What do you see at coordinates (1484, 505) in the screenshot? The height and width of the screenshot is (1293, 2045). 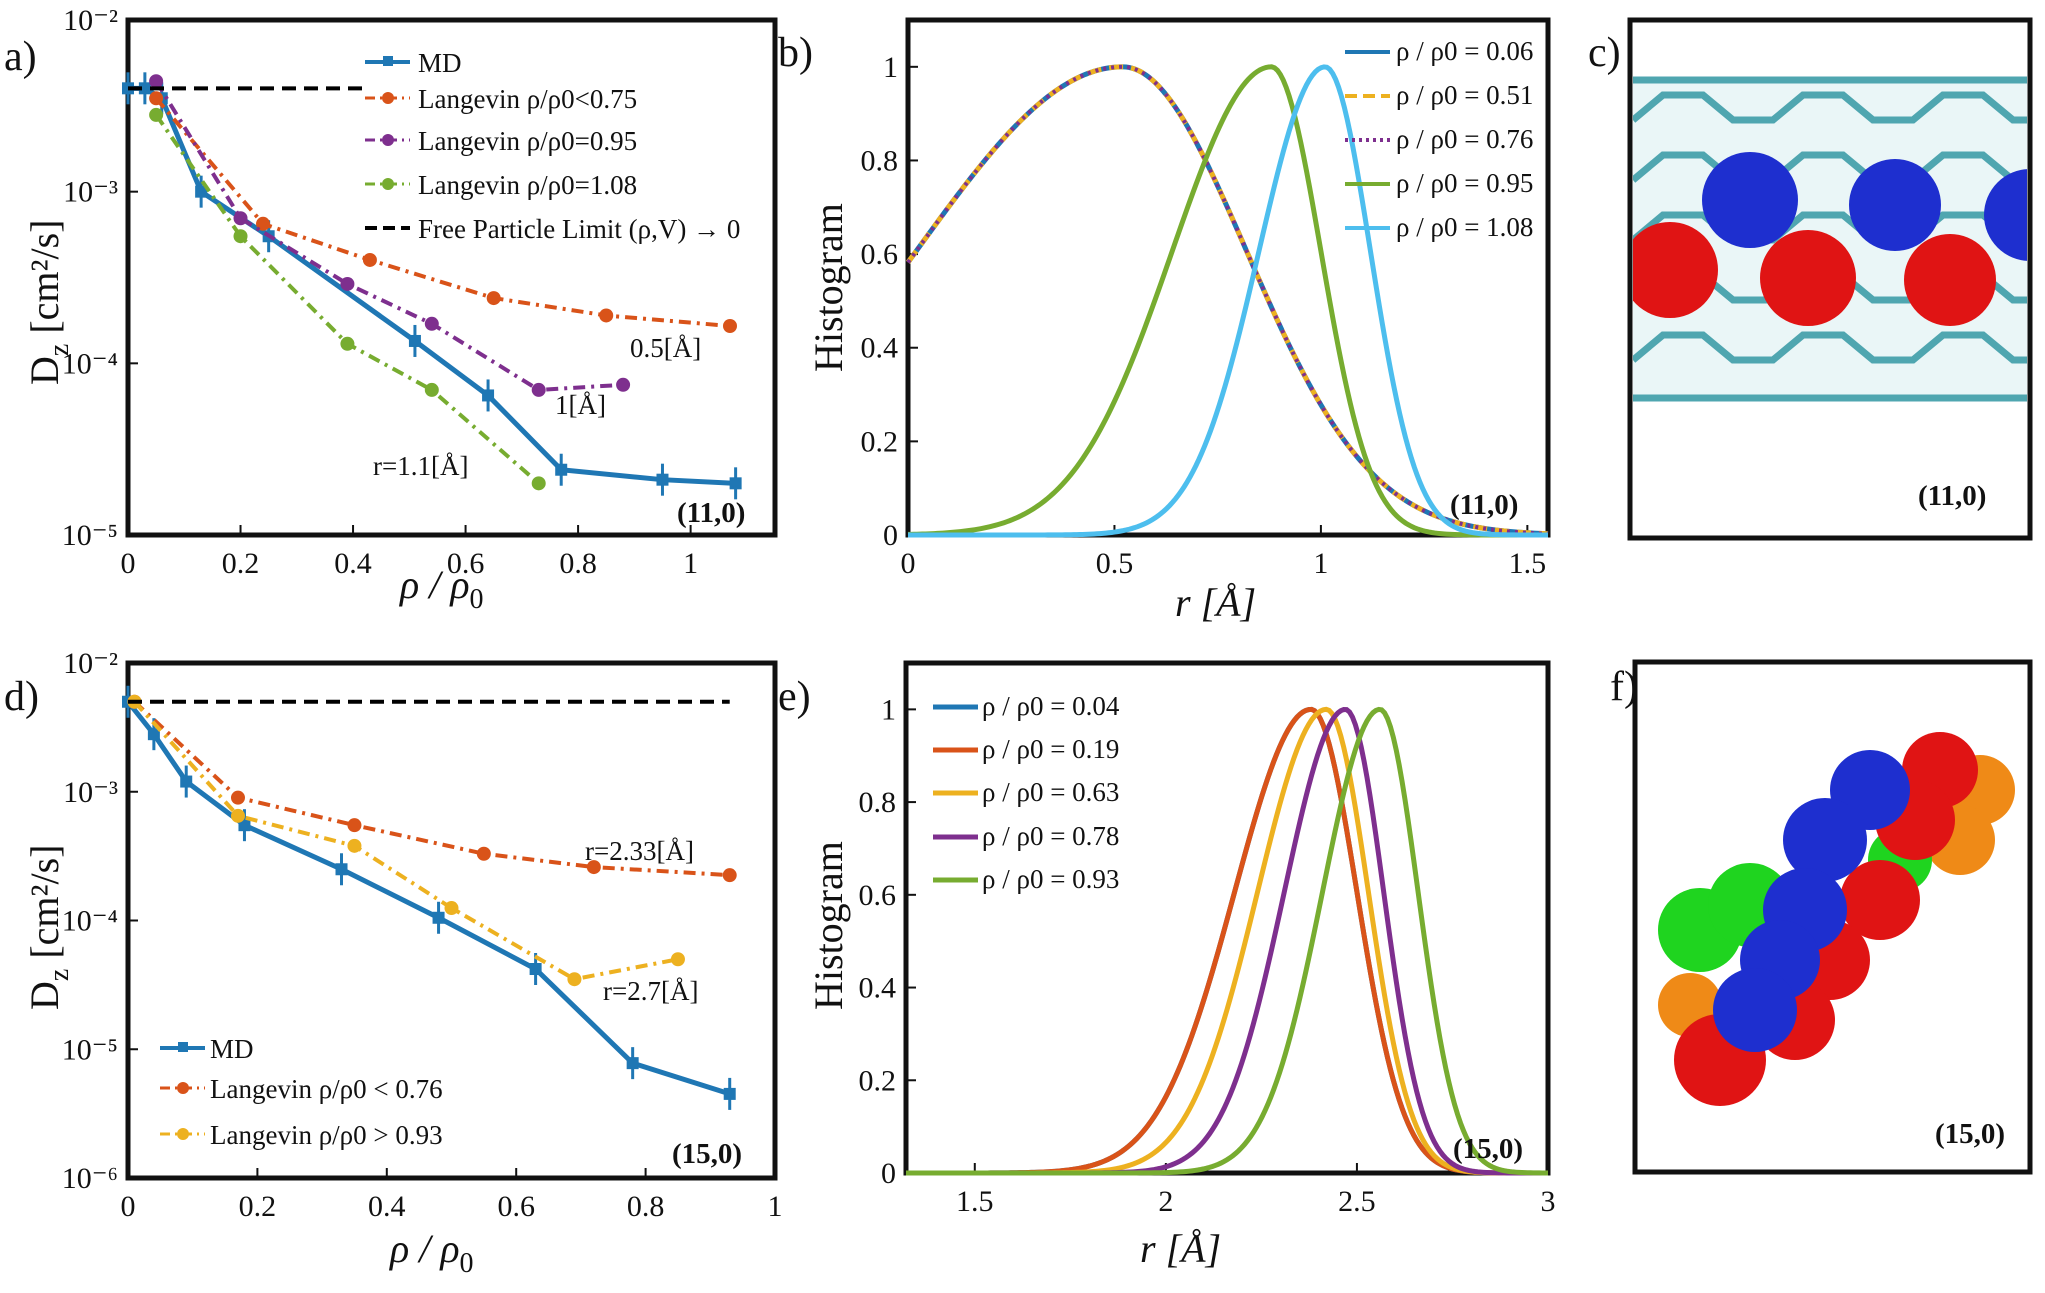 I see `chart-b-tag: (11,0)` at bounding box center [1484, 505].